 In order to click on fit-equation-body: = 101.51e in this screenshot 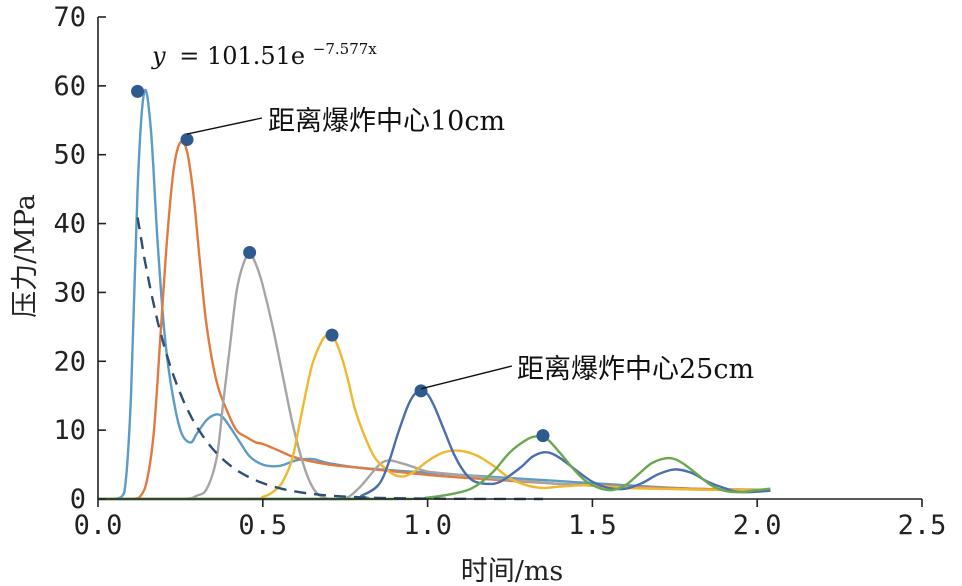, I will do `click(242, 56)`.